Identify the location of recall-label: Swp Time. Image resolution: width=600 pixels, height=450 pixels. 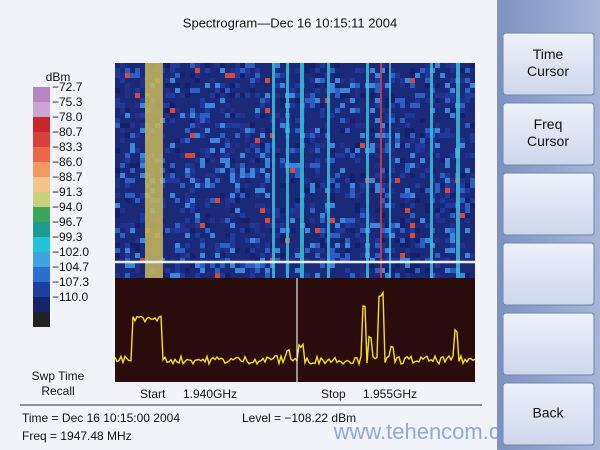
(58, 376).